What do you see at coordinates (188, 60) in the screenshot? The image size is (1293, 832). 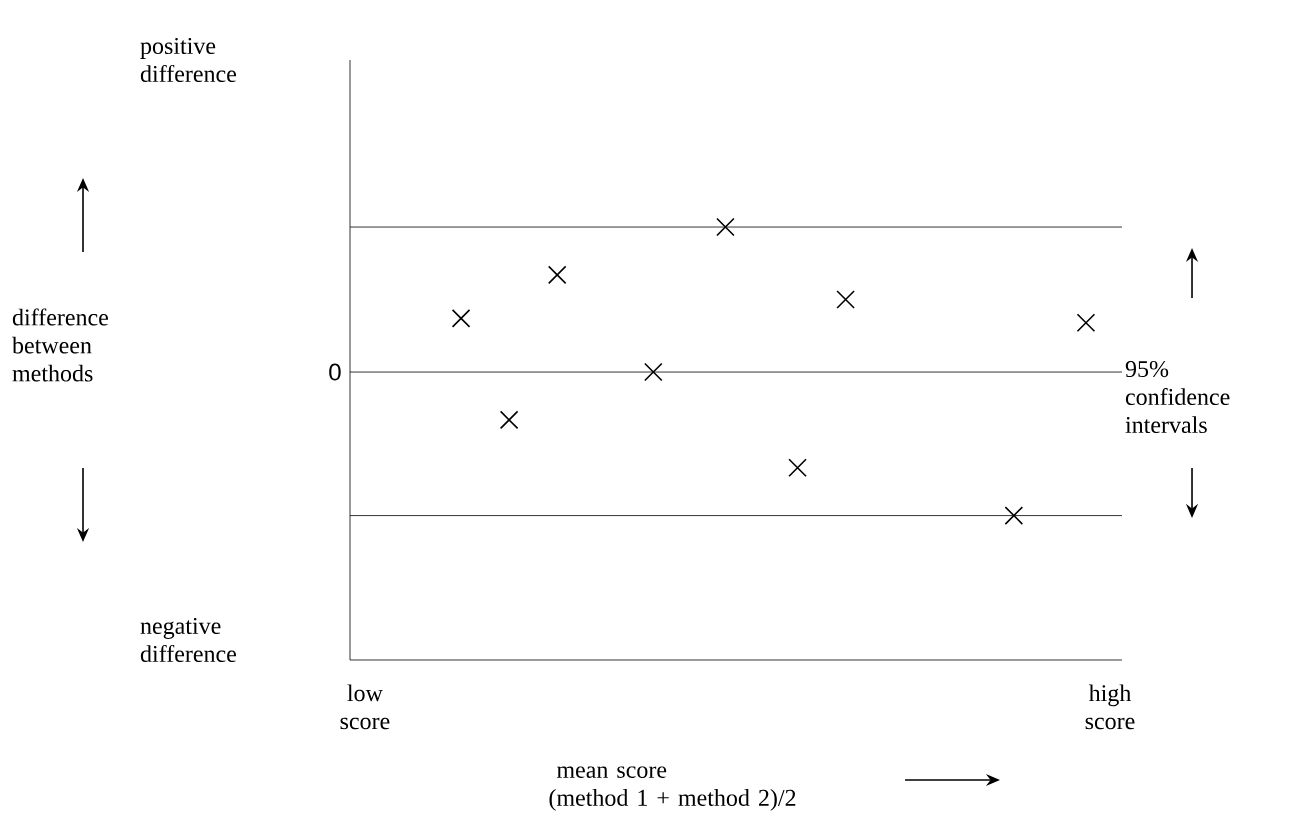 I see `text: positive difference` at bounding box center [188, 60].